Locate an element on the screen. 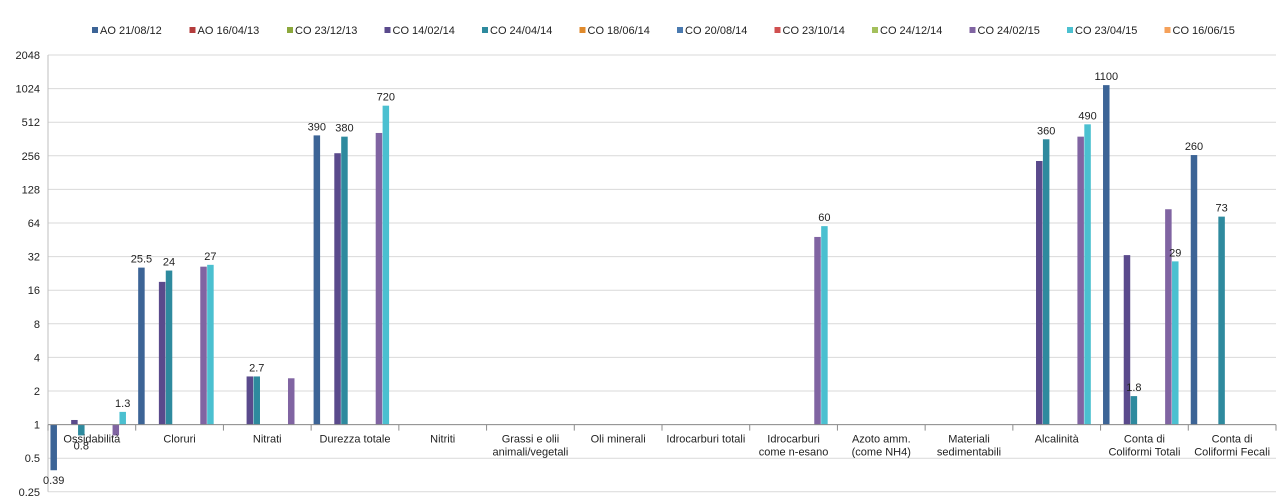 Image resolution: width=1284 pixels, height=499 pixels. x-tick-label: sedimentabili is located at coordinates (969, 453).